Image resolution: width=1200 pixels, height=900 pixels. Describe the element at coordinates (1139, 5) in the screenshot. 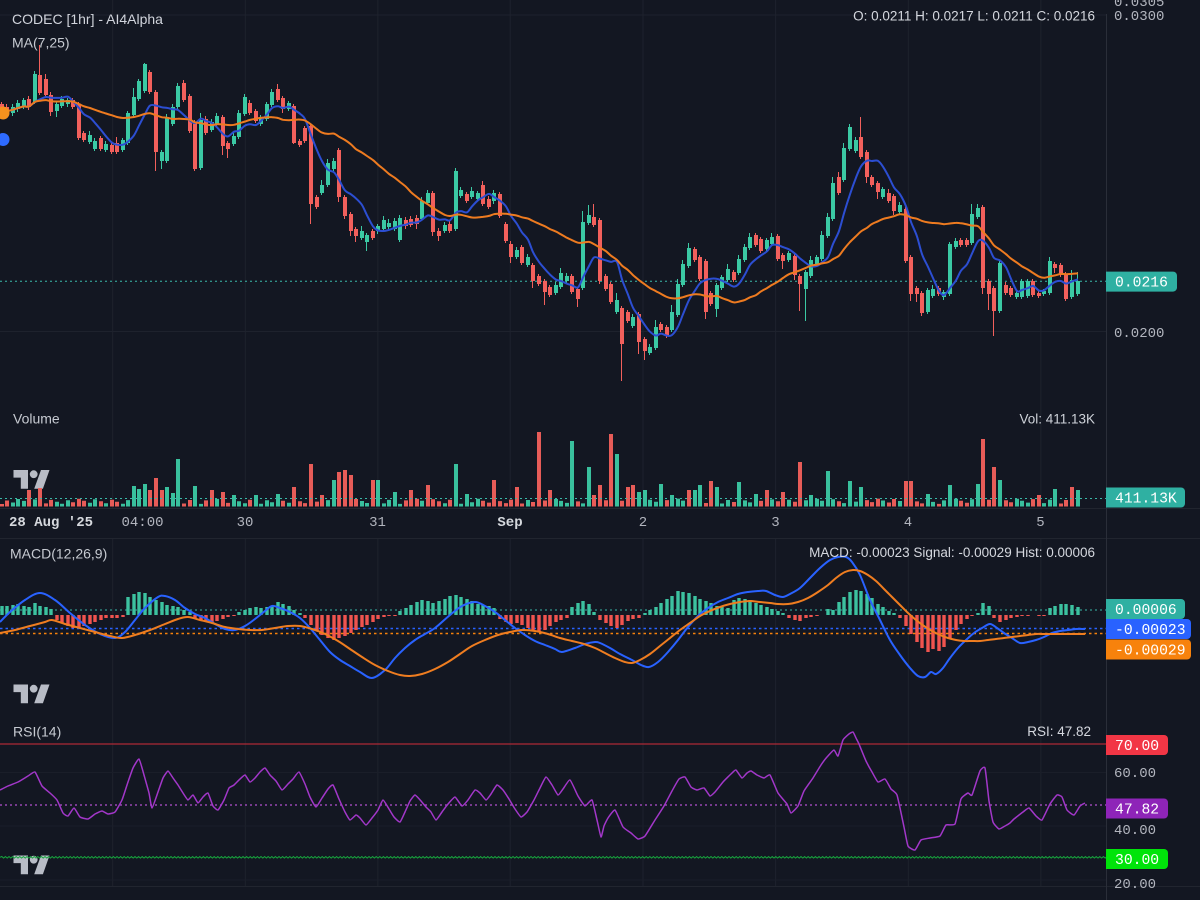

I see `svg-text: 0.0305` at that location.